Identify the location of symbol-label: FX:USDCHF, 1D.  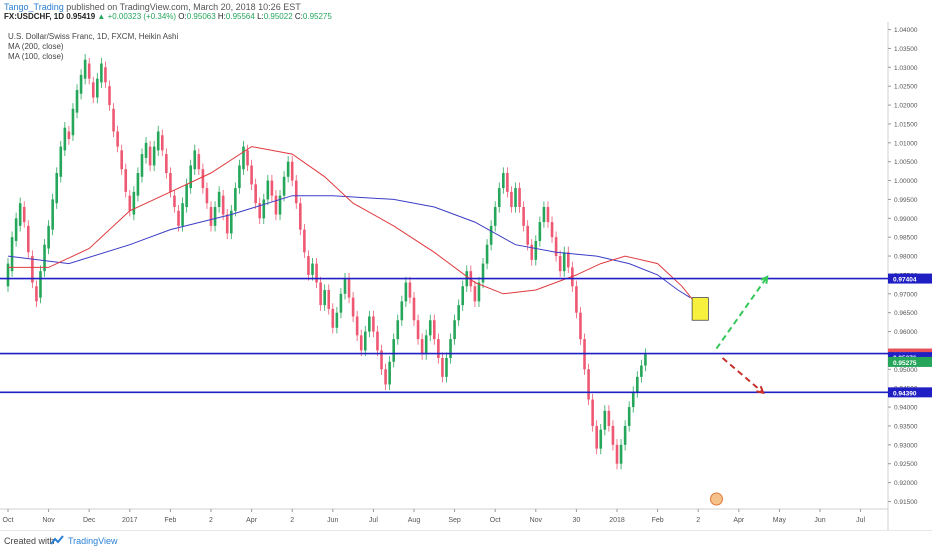
(34, 16).